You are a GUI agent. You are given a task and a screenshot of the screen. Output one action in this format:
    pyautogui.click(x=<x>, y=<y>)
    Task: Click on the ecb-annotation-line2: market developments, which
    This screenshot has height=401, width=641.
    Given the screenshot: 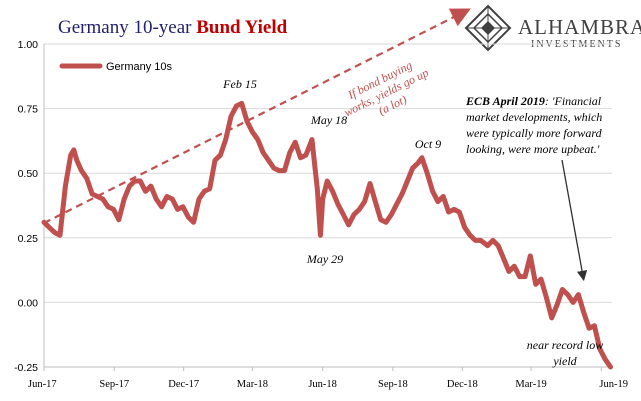 What is the action you would take?
    pyautogui.click(x=534, y=117)
    